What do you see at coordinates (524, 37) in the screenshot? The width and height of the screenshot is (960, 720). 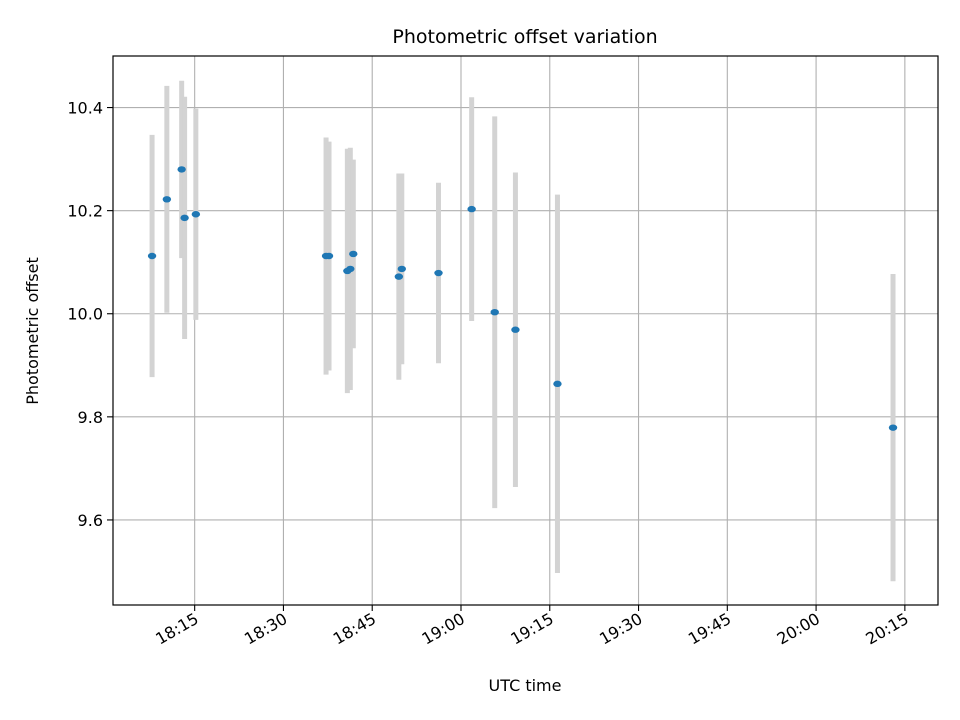 I see `chart-title: Photometric offset variation` at bounding box center [524, 37].